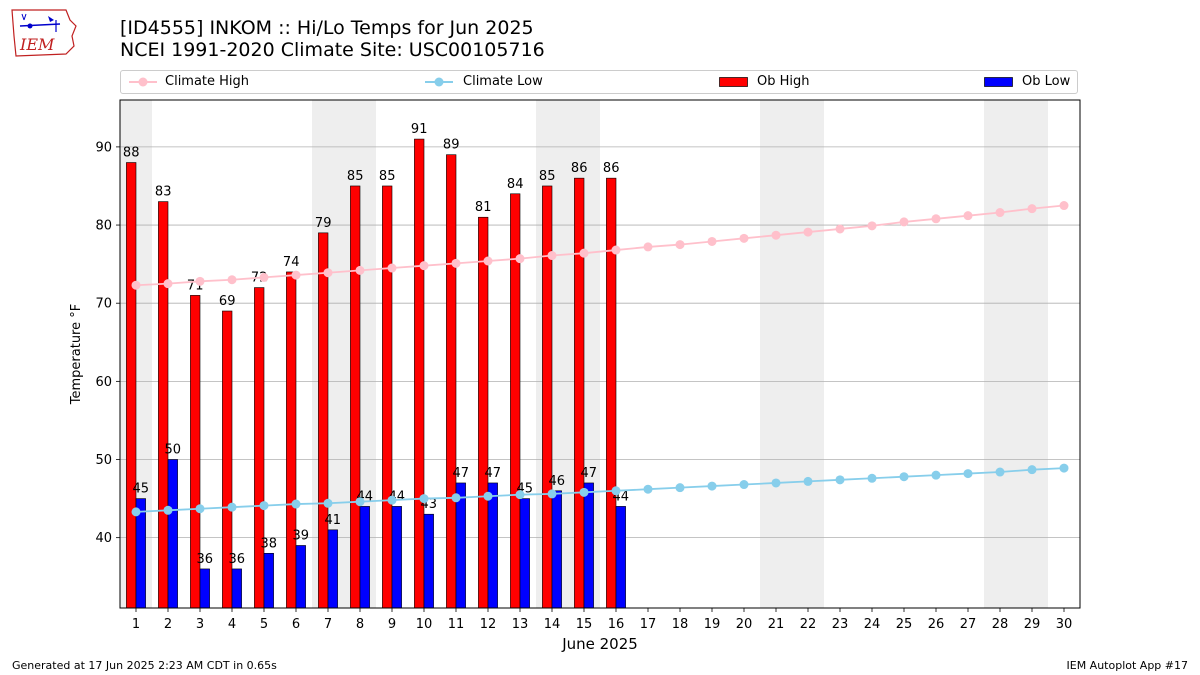 The width and height of the screenshot is (1200, 675). What do you see at coordinates (332, 50) in the screenshot?
I see `chart-subtitle: NCEI 1991-2020 Climate Site: USC00105716` at bounding box center [332, 50].